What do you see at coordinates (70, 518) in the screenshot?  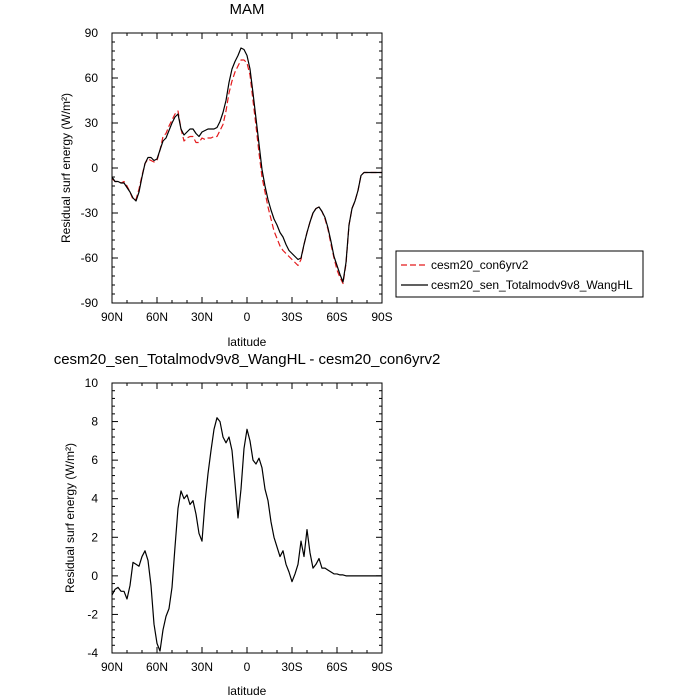 I see `chart-bottom-ylabel: Residual surf energy (W/m²)` at bounding box center [70, 518].